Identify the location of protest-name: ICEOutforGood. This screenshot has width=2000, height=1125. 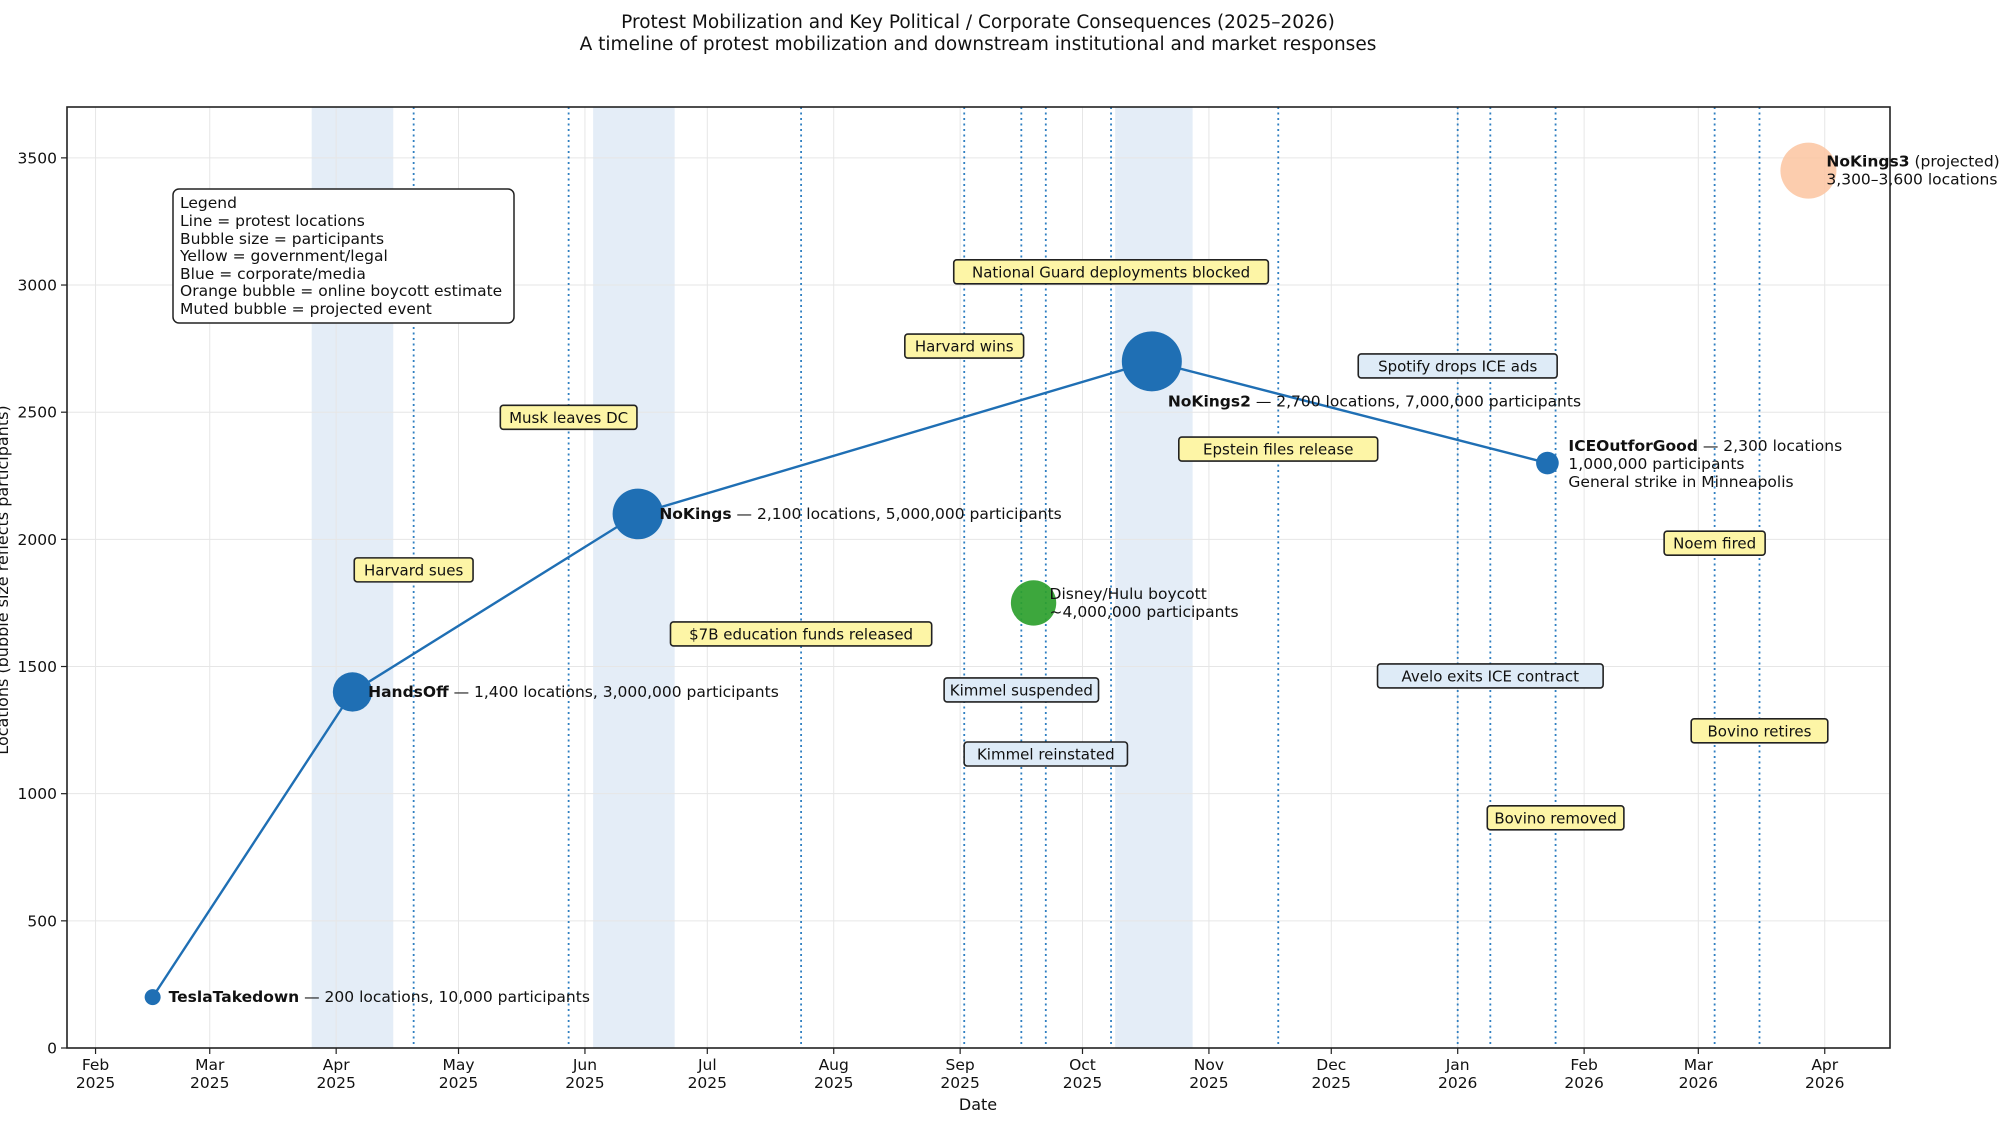
(1633, 446).